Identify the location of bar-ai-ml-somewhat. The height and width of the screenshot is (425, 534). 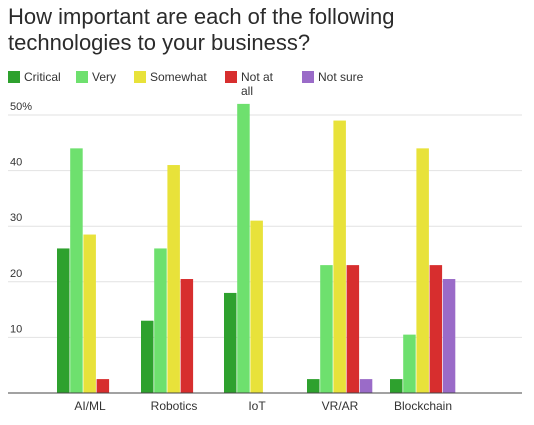
(89, 313).